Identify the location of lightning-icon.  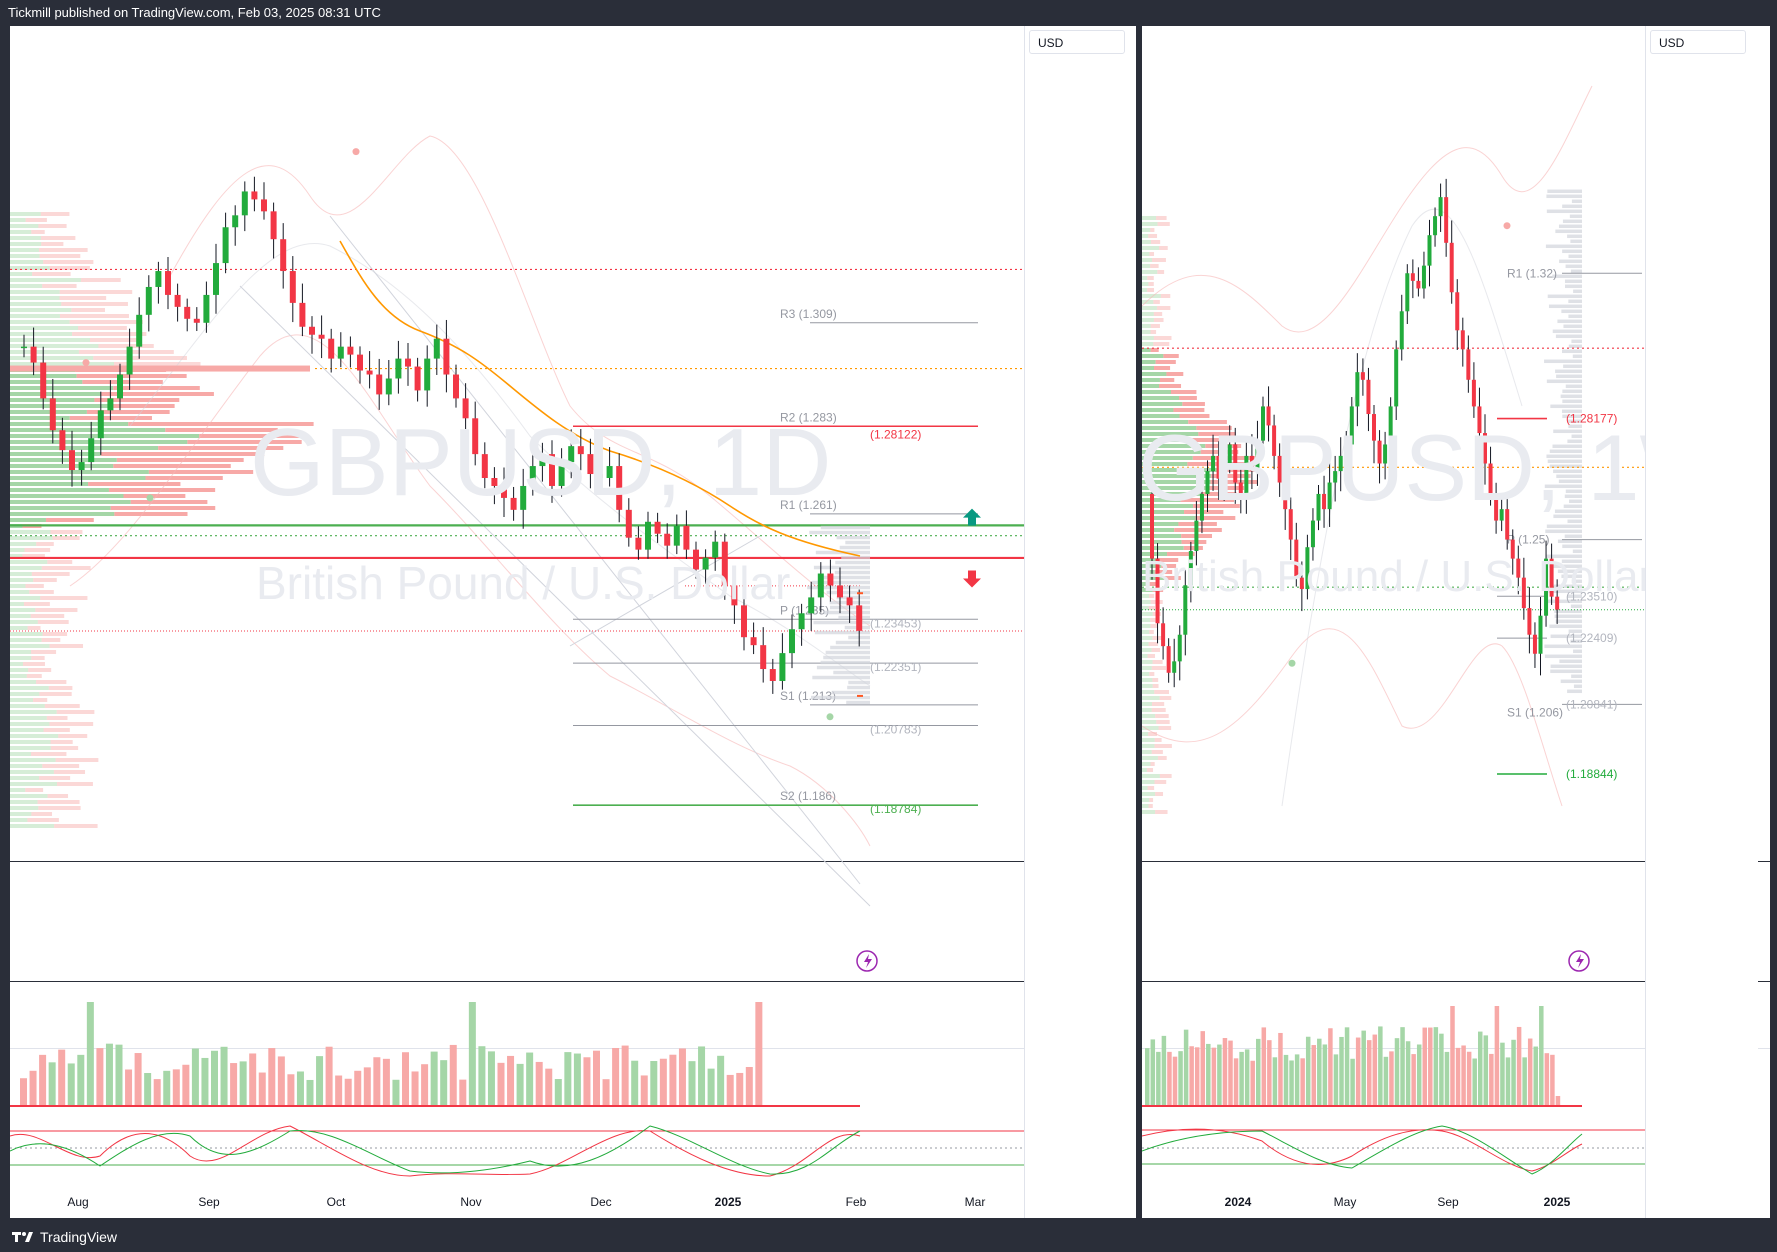
(868, 961).